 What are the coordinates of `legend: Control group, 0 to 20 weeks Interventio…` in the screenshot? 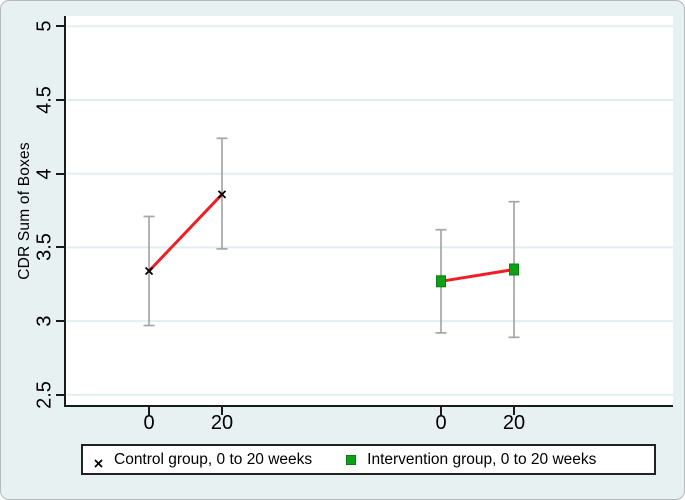 It's located at (368, 459).